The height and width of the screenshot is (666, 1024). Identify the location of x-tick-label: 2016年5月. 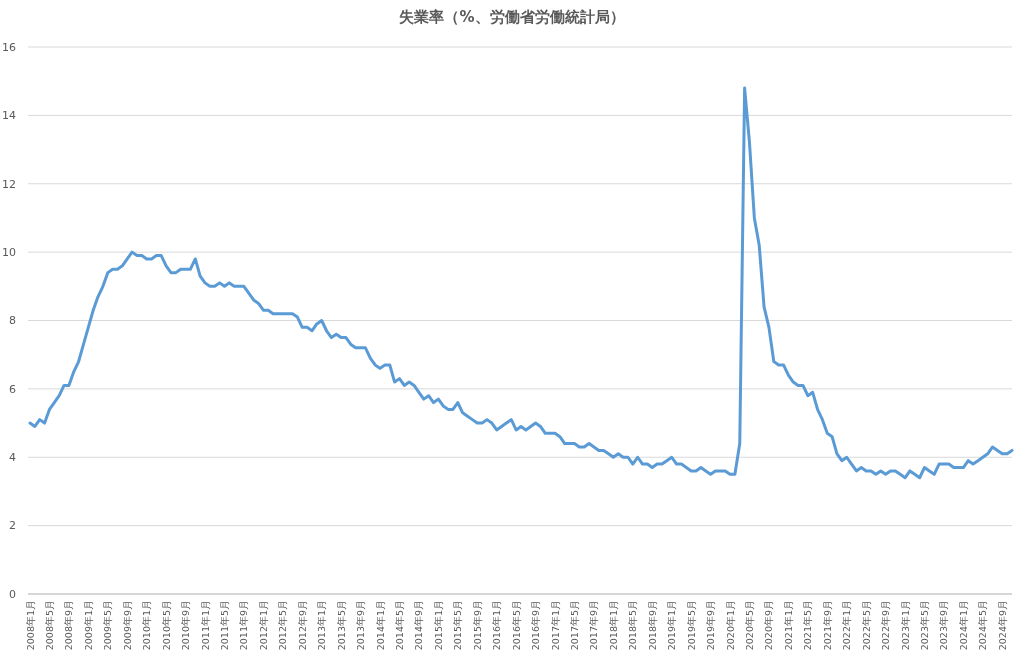
(516, 625).